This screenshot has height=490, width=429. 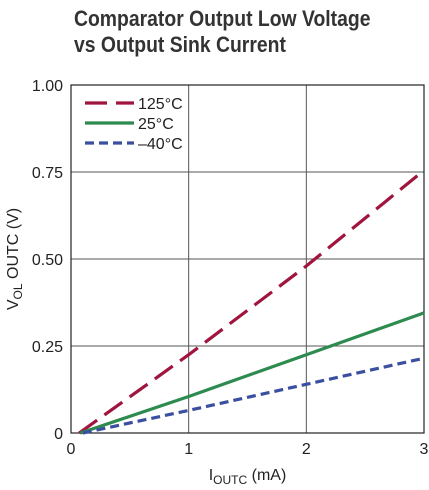 I want to click on series-line, so click(x=253, y=395).